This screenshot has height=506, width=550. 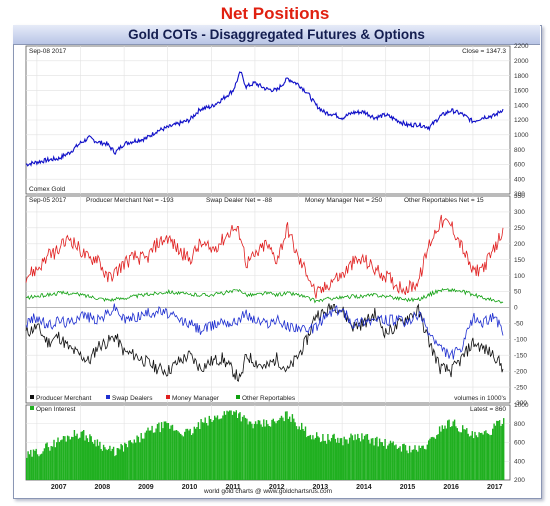 What do you see at coordinates (239, 200) in the screenshot?
I see `swap-net-readout: Swap Dealer Net = -88` at bounding box center [239, 200].